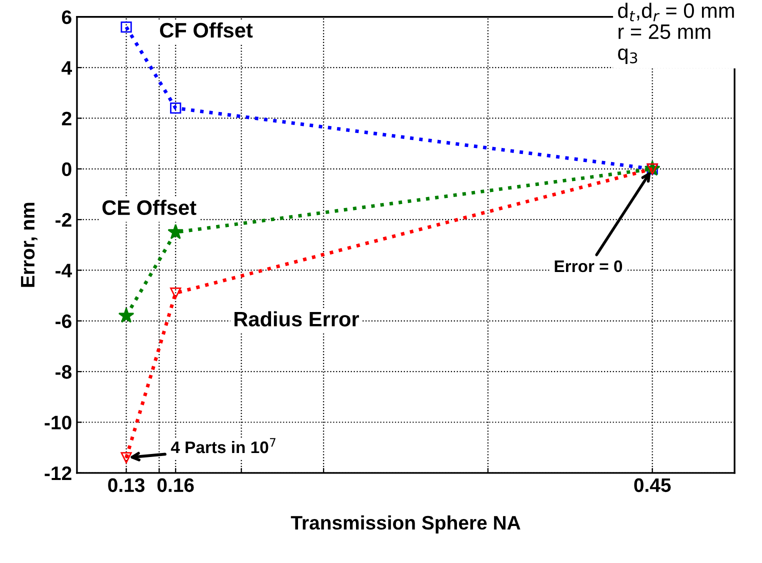  Describe the element at coordinates (297, 318) in the screenshot. I see `series-label: Radius Error` at that location.